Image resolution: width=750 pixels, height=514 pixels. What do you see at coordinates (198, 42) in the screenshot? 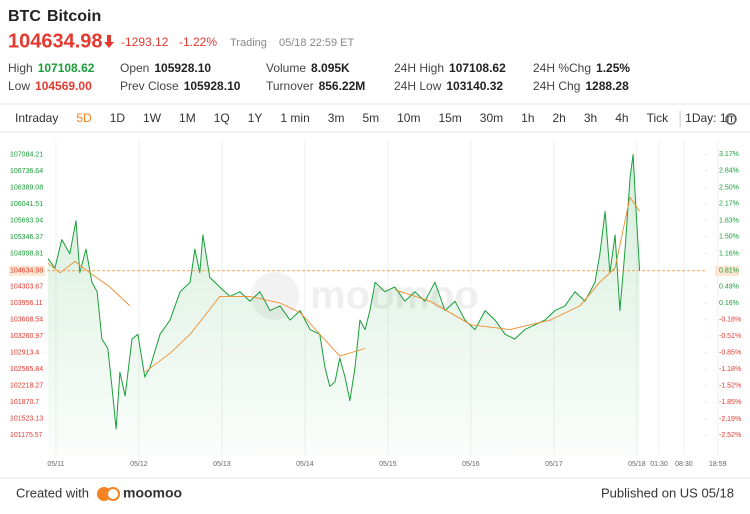
I see `change-pct: -1.22%` at bounding box center [198, 42].